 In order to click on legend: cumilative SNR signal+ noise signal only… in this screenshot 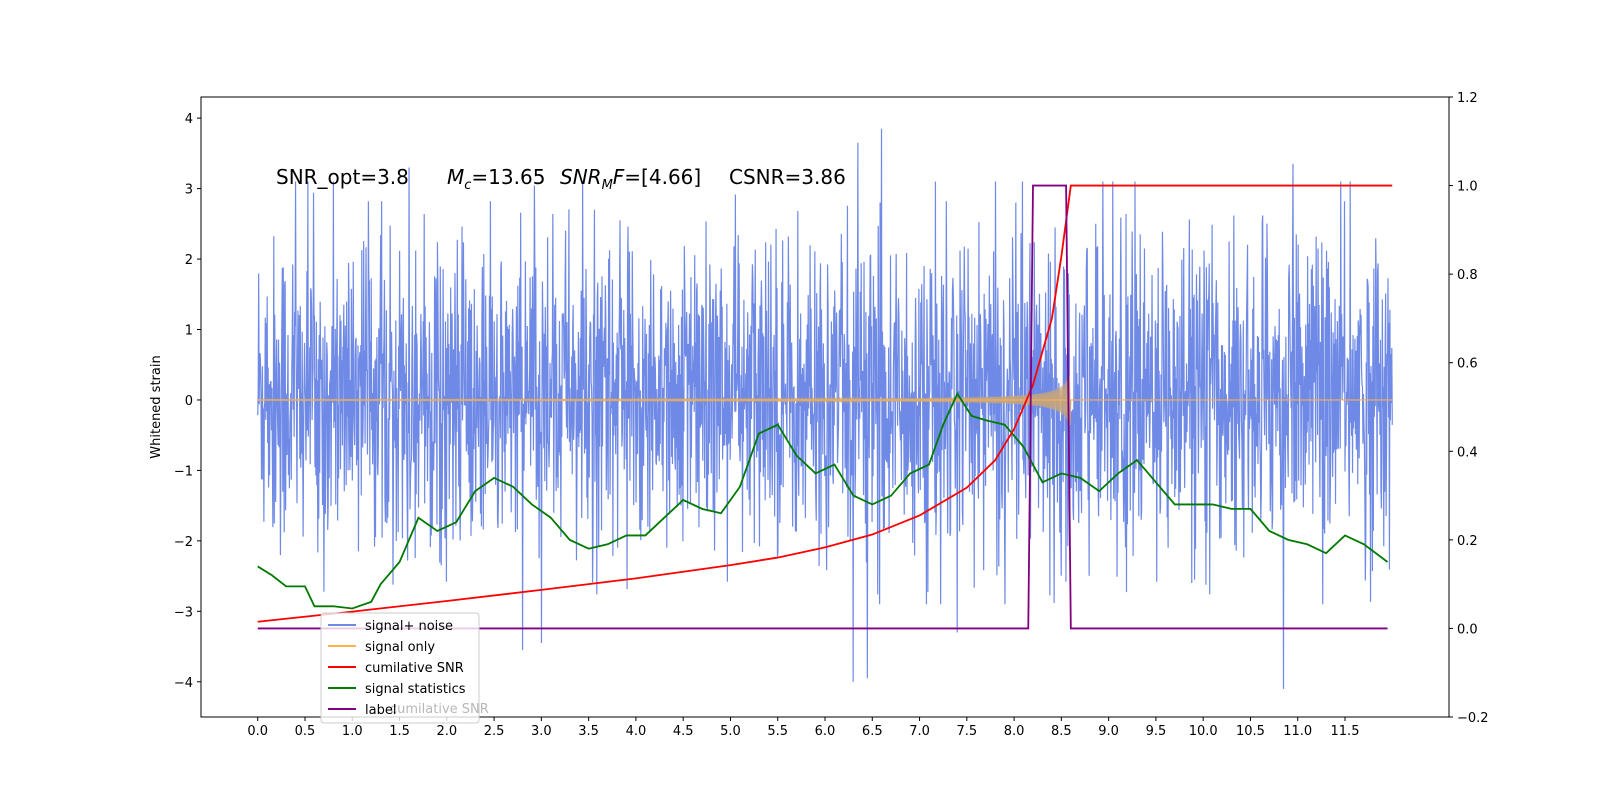, I will do `click(404, 668)`.